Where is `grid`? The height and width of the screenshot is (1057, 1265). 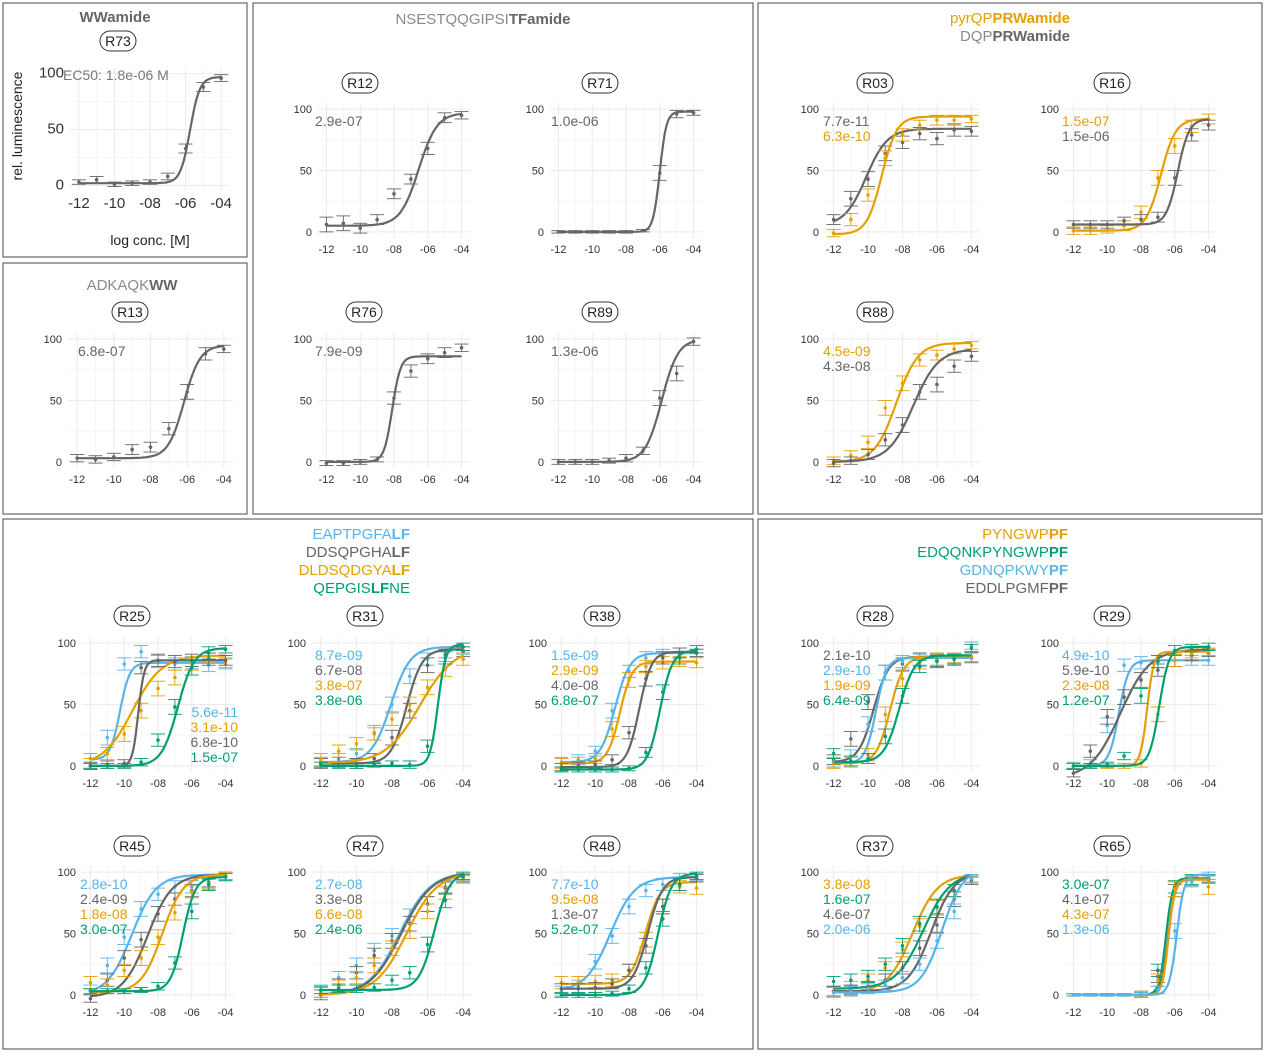
grid is located at coordinates (150, 129).